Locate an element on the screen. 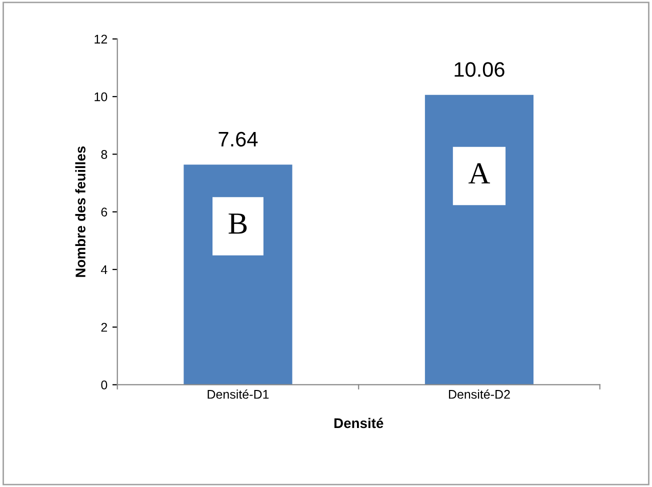  y-tick-label: 2 is located at coordinates (104, 327).